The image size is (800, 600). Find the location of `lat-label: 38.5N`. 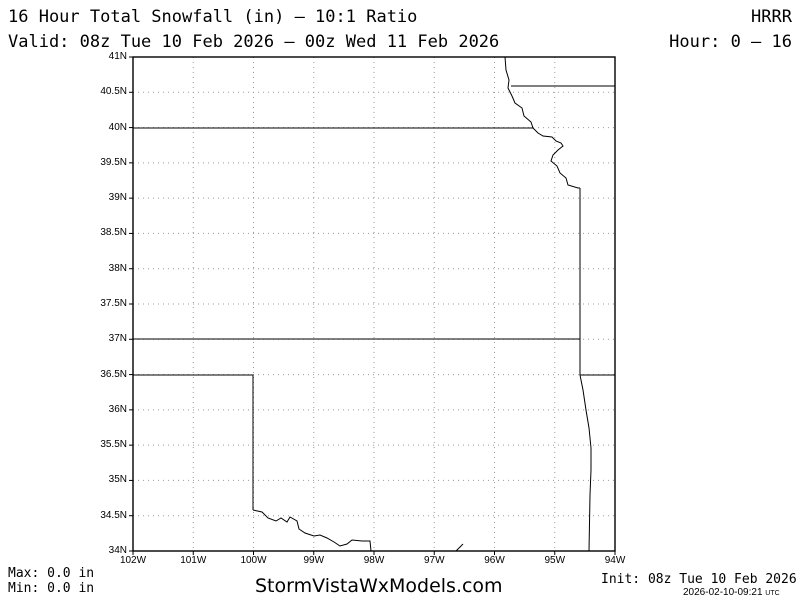

lat-label: 38.5N is located at coordinates (113, 233).